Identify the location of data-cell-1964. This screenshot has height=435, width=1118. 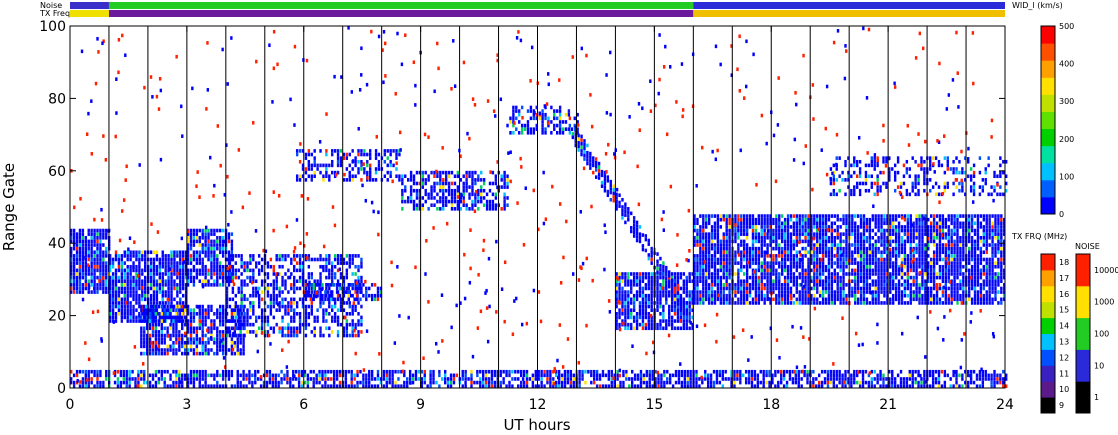
(366, 292).